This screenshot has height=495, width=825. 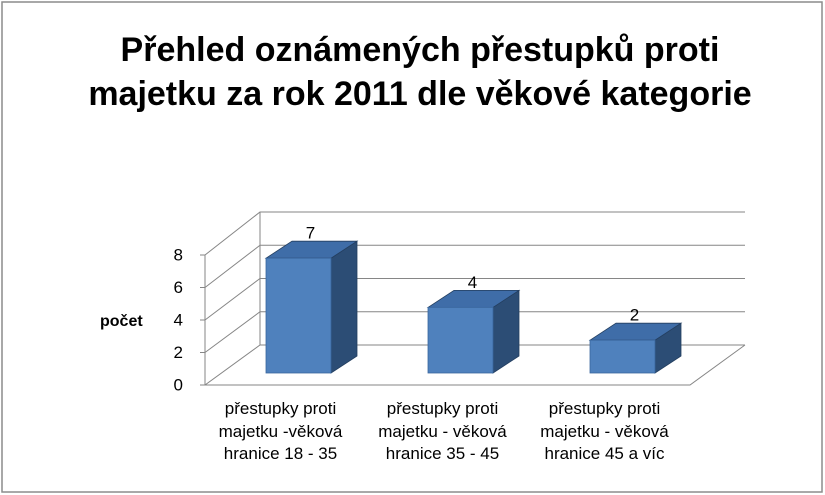 What do you see at coordinates (178, 254) in the screenshot?
I see `y-tick-label: 8` at bounding box center [178, 254].